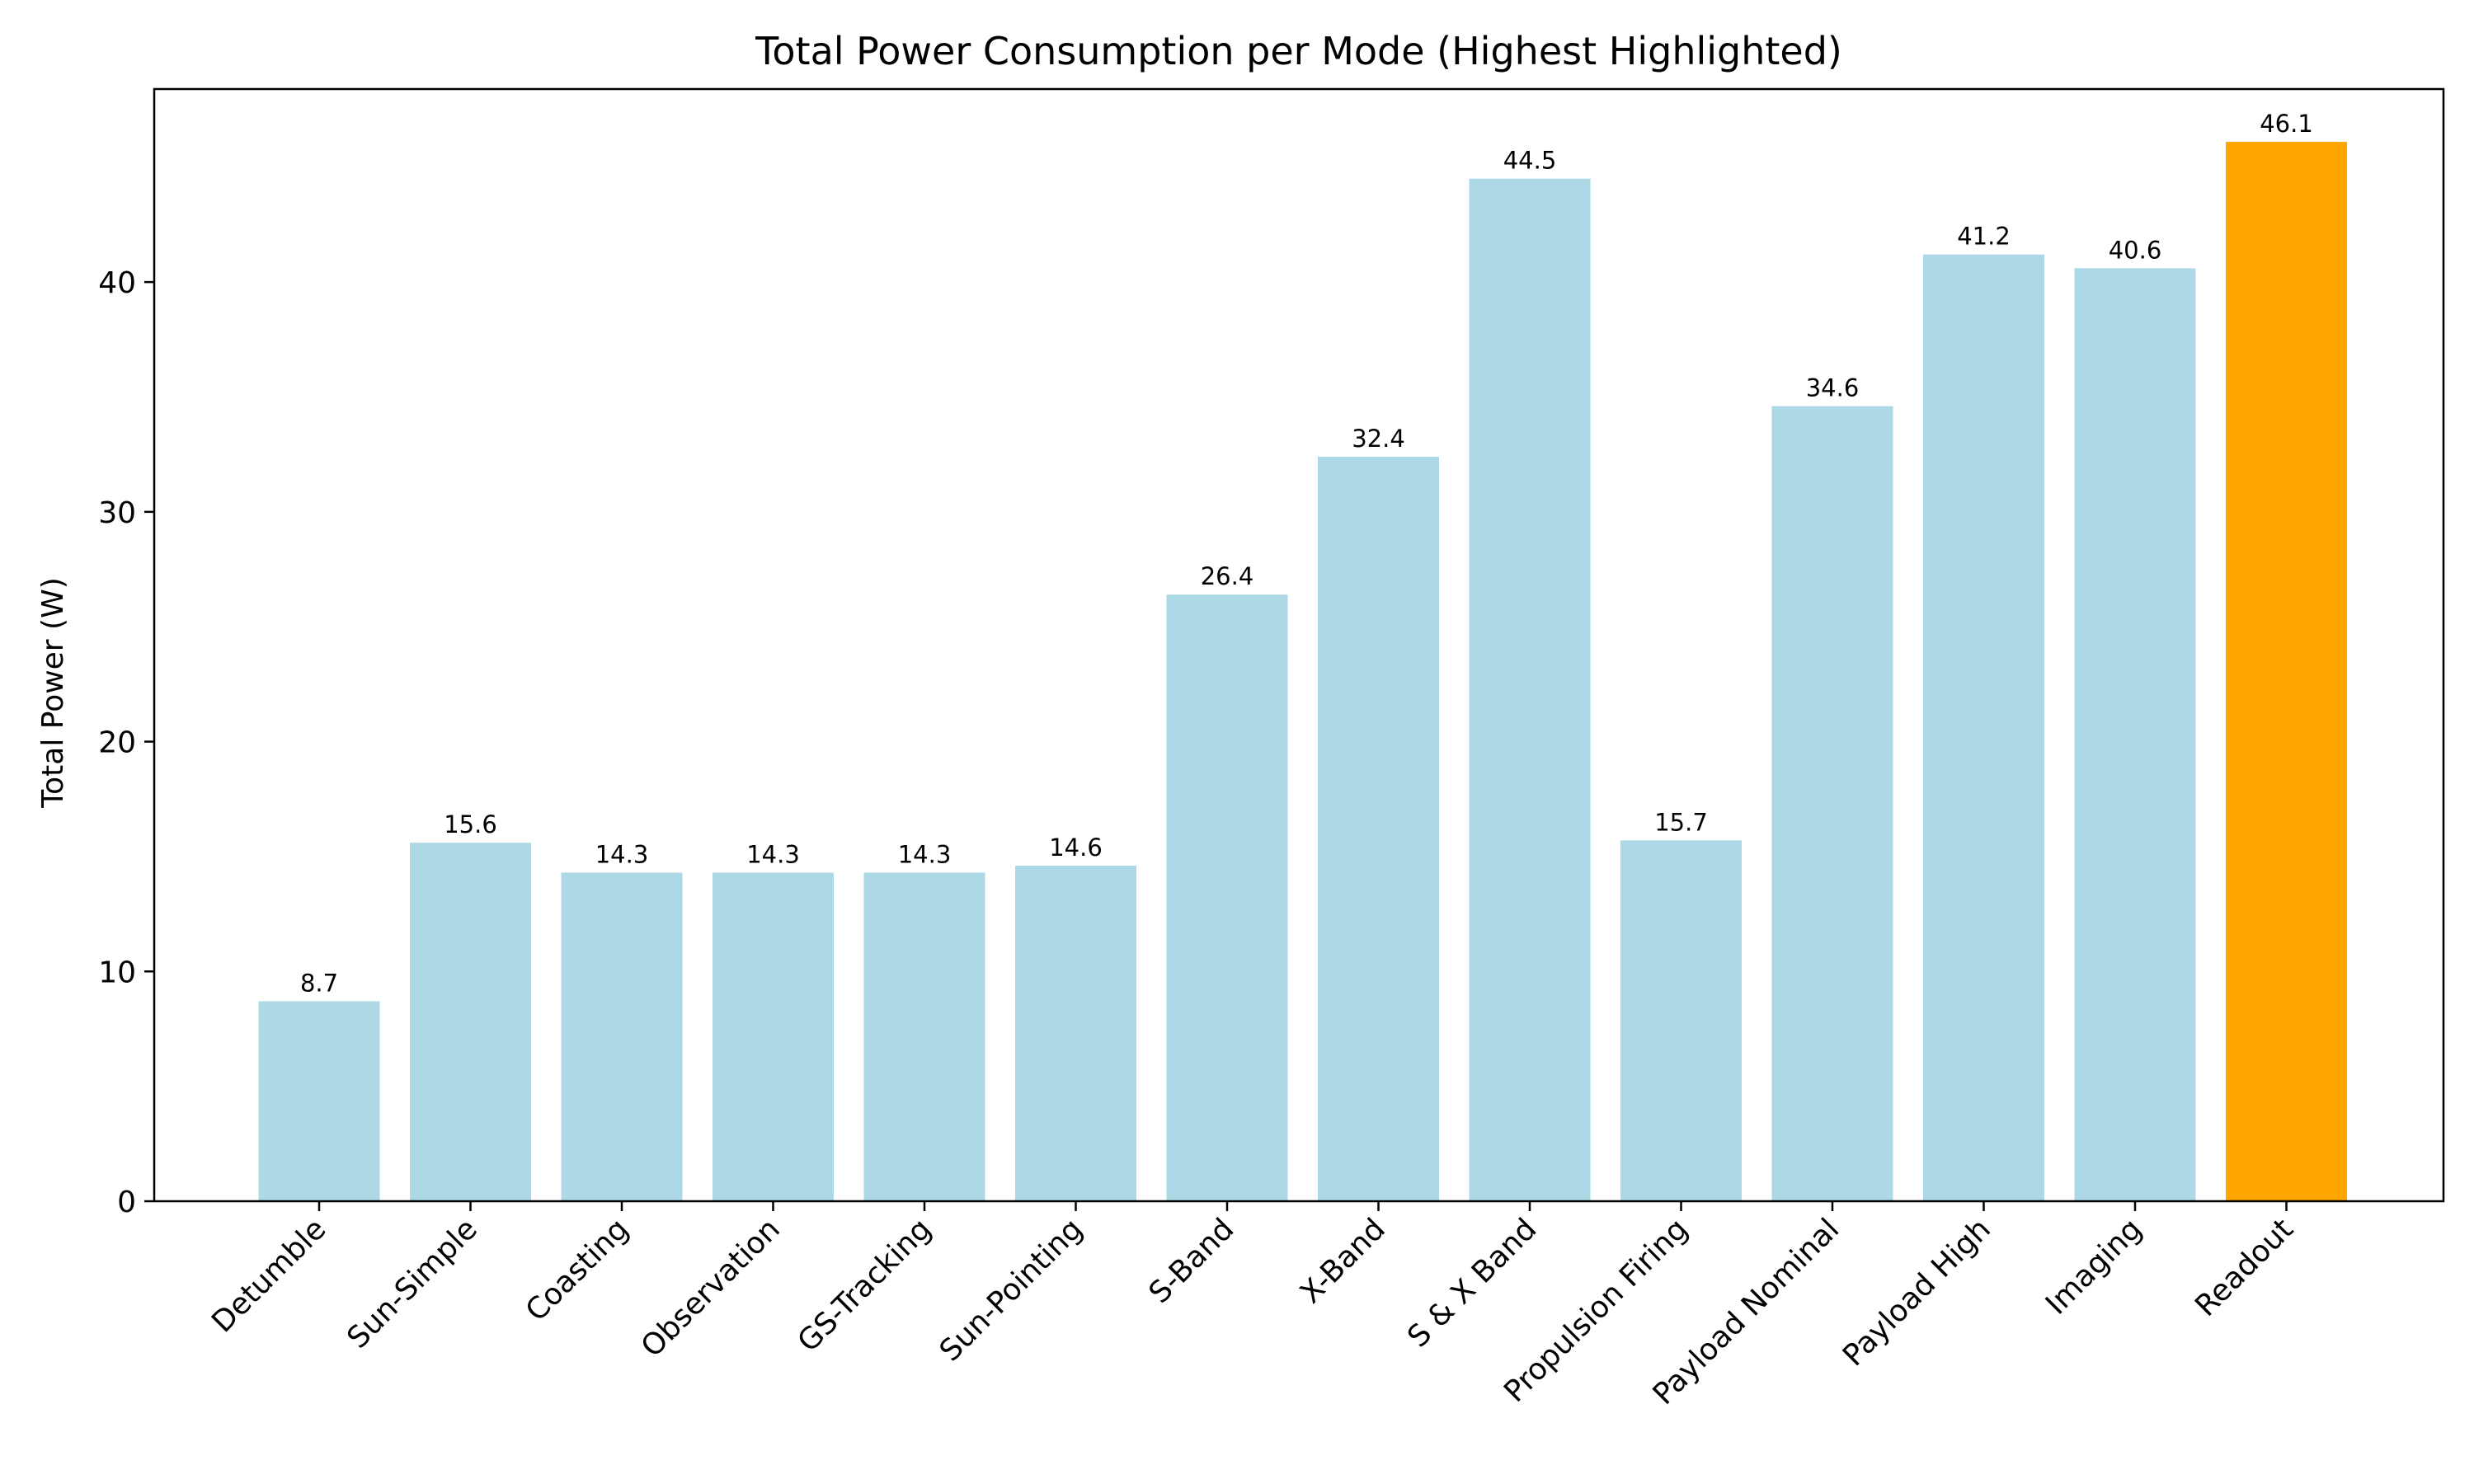  Describe the element at coordinates (622, 854) in the screenshot. I see `data-label-2: 14.3` at that location.